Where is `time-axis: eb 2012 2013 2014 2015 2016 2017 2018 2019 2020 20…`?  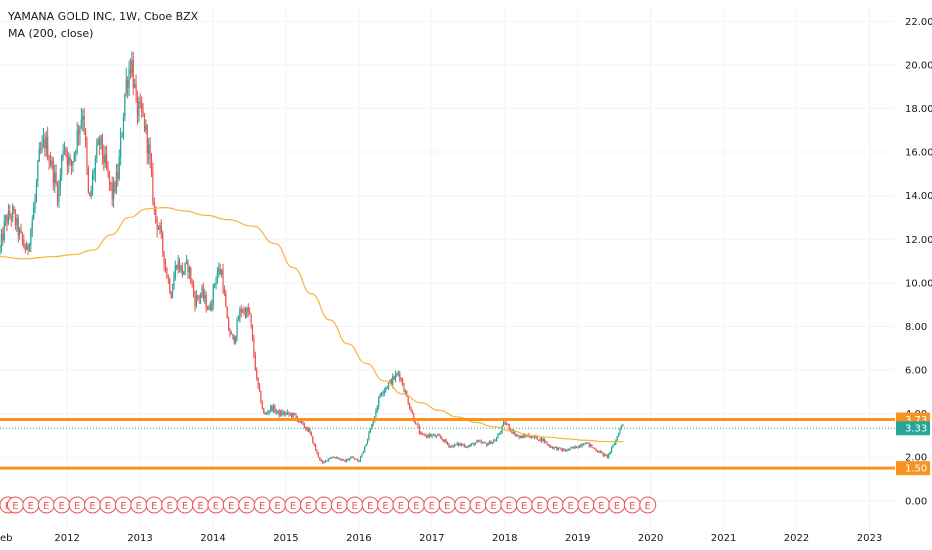
time-axis: eb 2012 2013 2014 2015 2016 2017 2018 2019 2020 20… is located at coordinates (441, 538).